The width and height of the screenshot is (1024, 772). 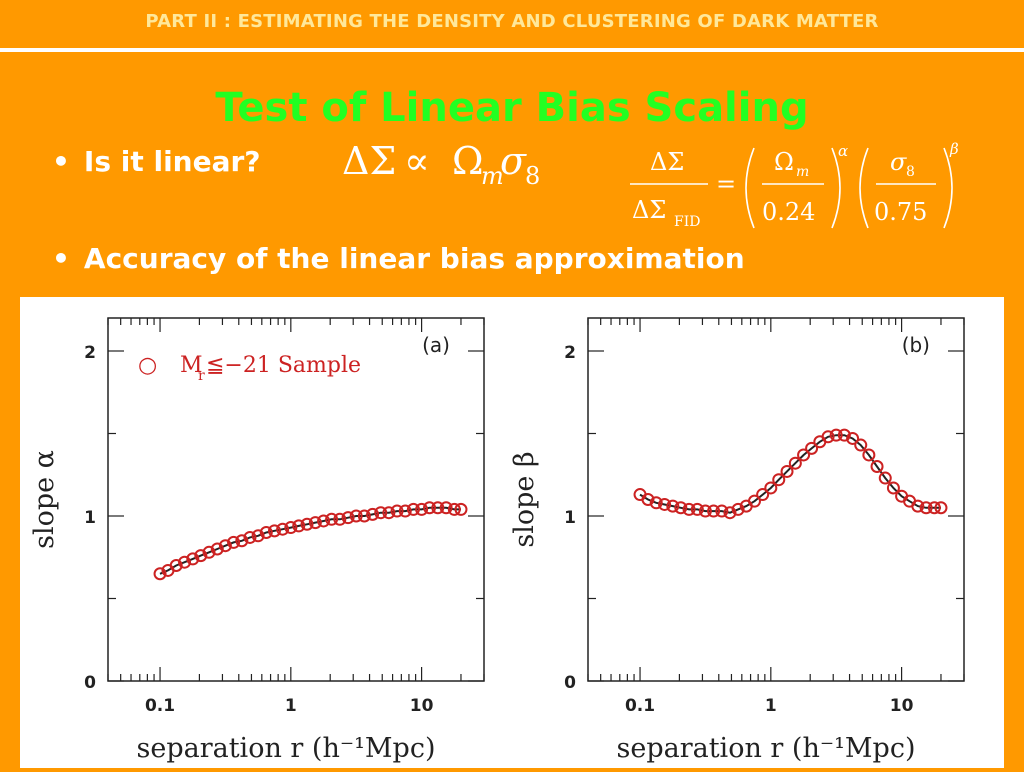 What do you see at coordinates (90, 353) in the screenshot?
I see `panel-a-ytick-label: 2` at bounding box center [90, 353].